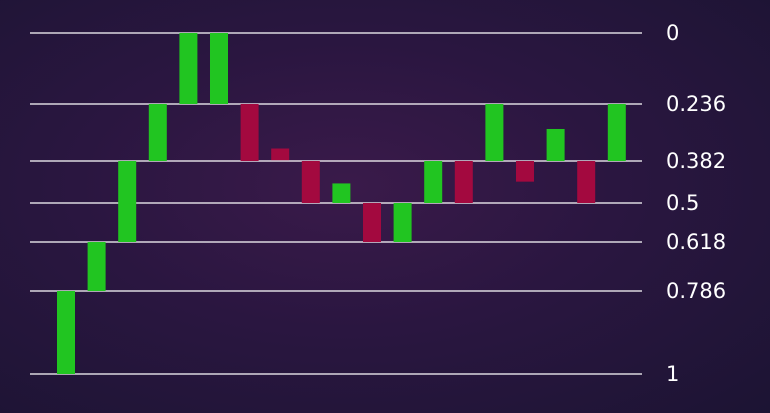  What do you see at coordinates (696, 161) in the screenshot?
I see `level-label: 0.382` at bounding box center [696, 161].